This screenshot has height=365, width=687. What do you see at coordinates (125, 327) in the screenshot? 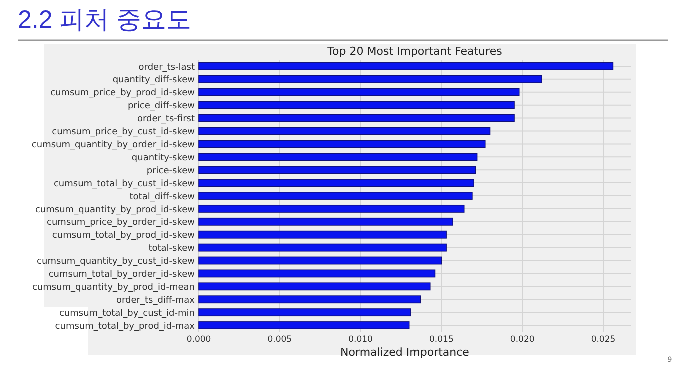
I see `y-tick-label: cumsum_total_by_prod_id-max` at bounding box center [125, 327].